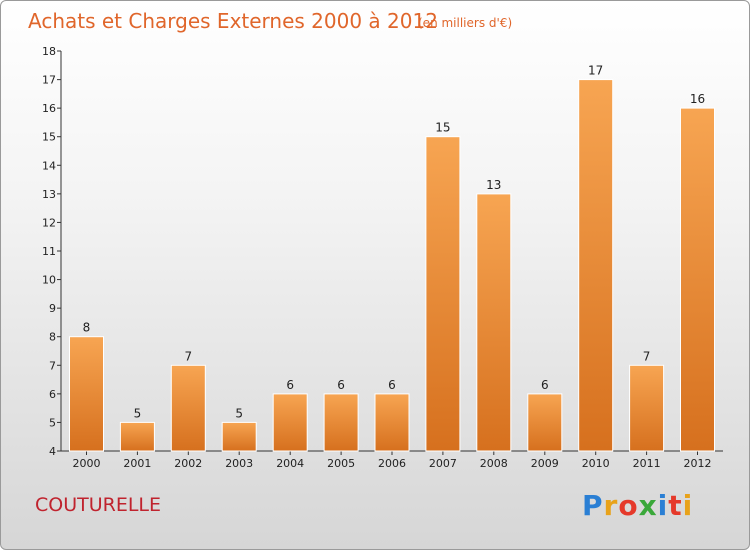  Describe the element at coordinates (545, 463) in the screenshot. I see `x-tick-label-2009: 2009` at that location.